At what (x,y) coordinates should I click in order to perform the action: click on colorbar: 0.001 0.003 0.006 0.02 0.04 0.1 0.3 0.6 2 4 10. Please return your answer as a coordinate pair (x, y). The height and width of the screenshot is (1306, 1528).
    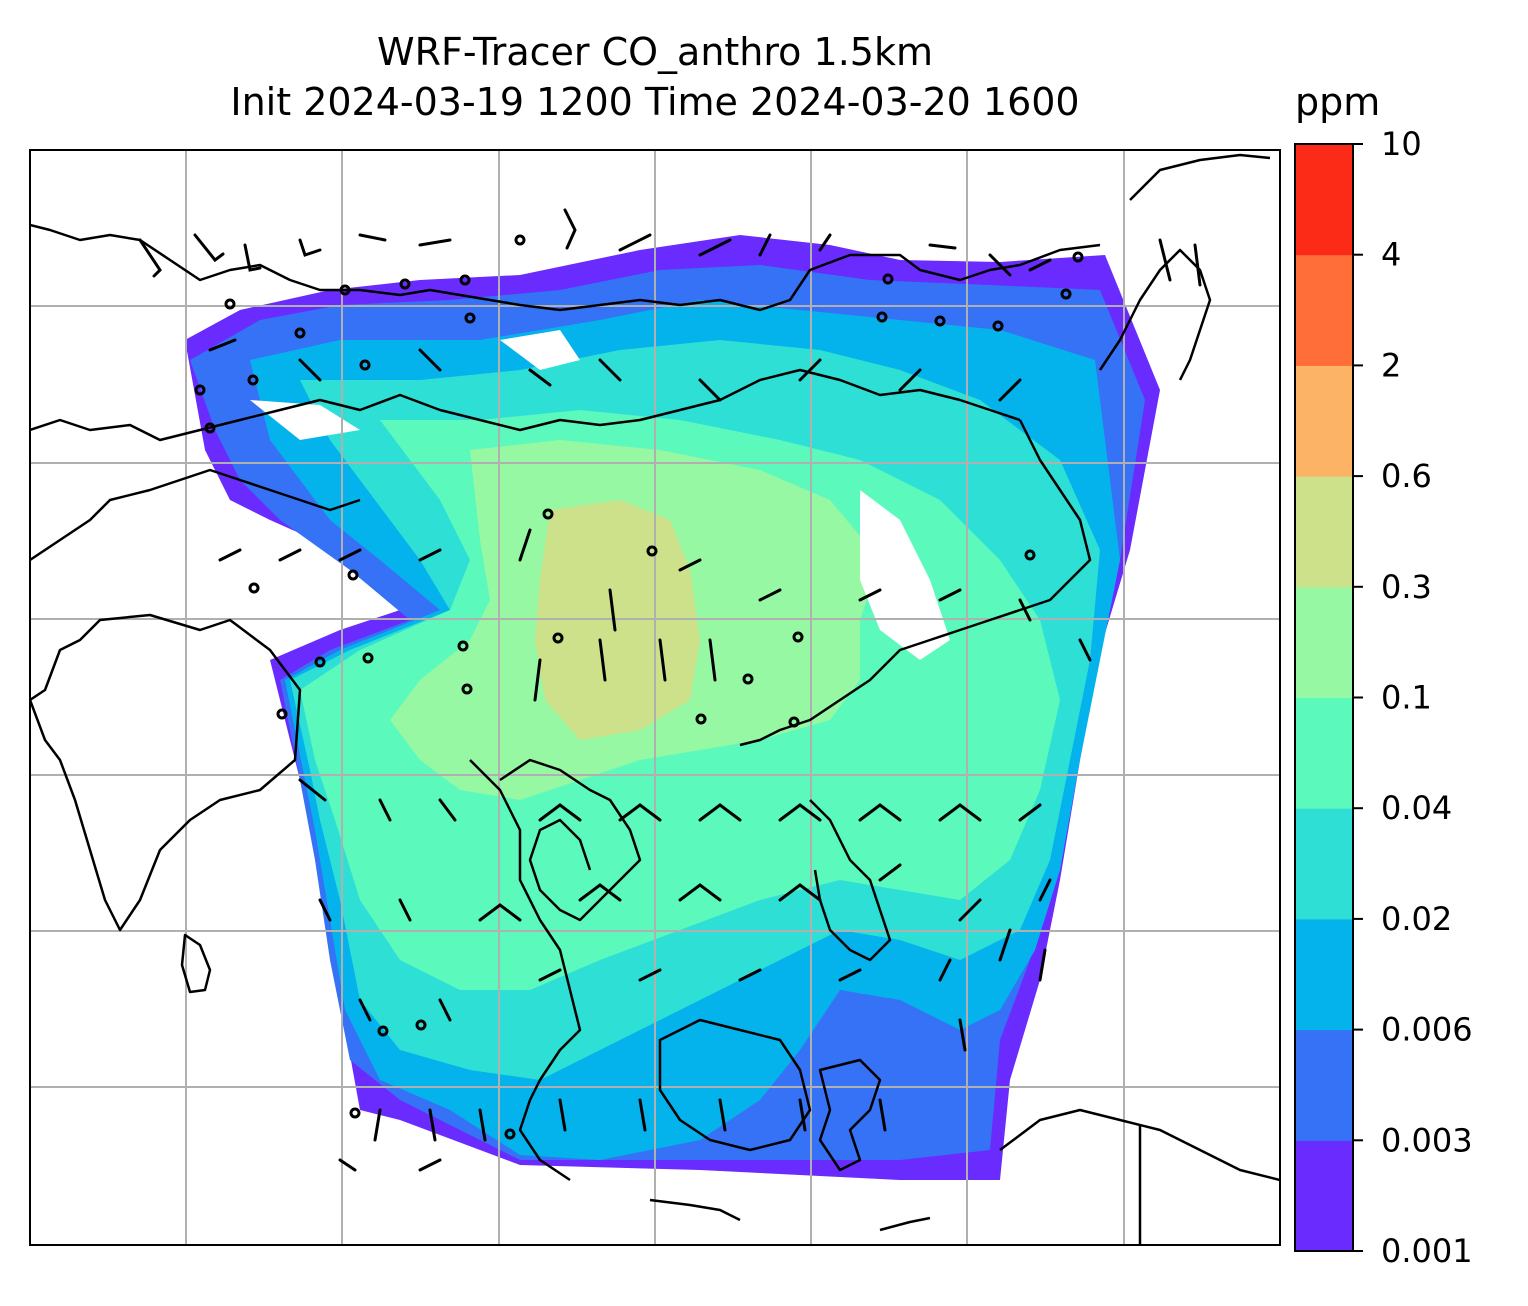
    Looking at the image, I should click on (1383, 697).